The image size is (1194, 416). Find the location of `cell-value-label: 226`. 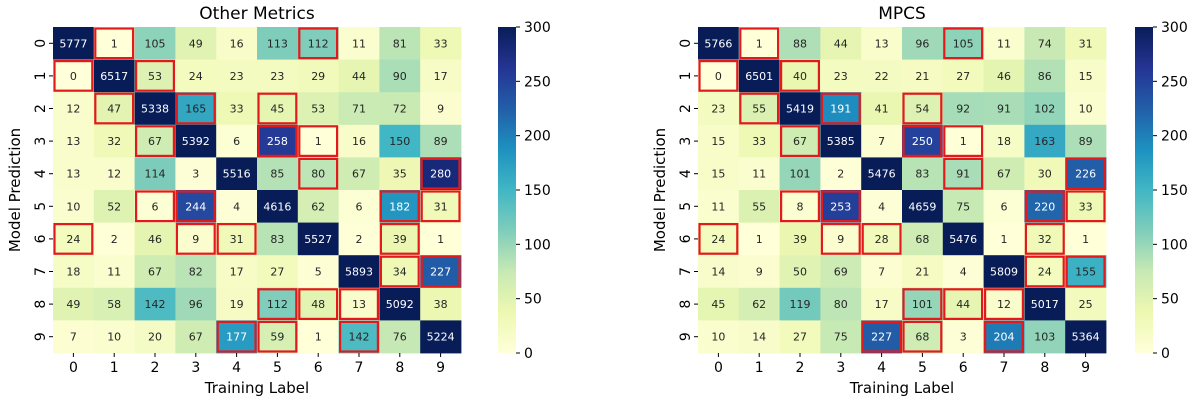

cell-value-label: 226 is located at coordinates (1085, 174).